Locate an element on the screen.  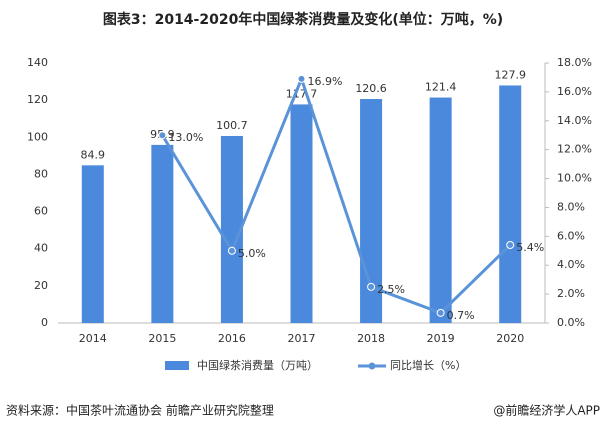
legend-swatch is located at coordinates (177, 365).